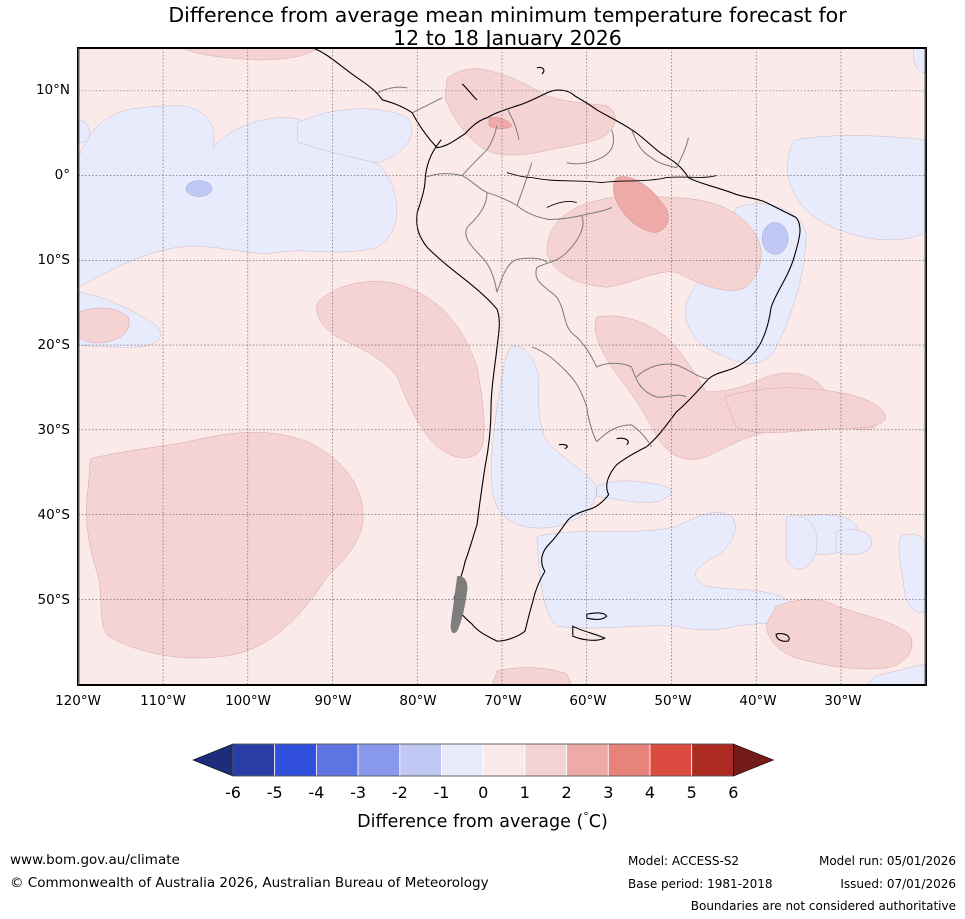 Image resolution: width=965 pixels, height=919 pixels. I want to click on lon-label-60w: 60°W, so click(588, 701).